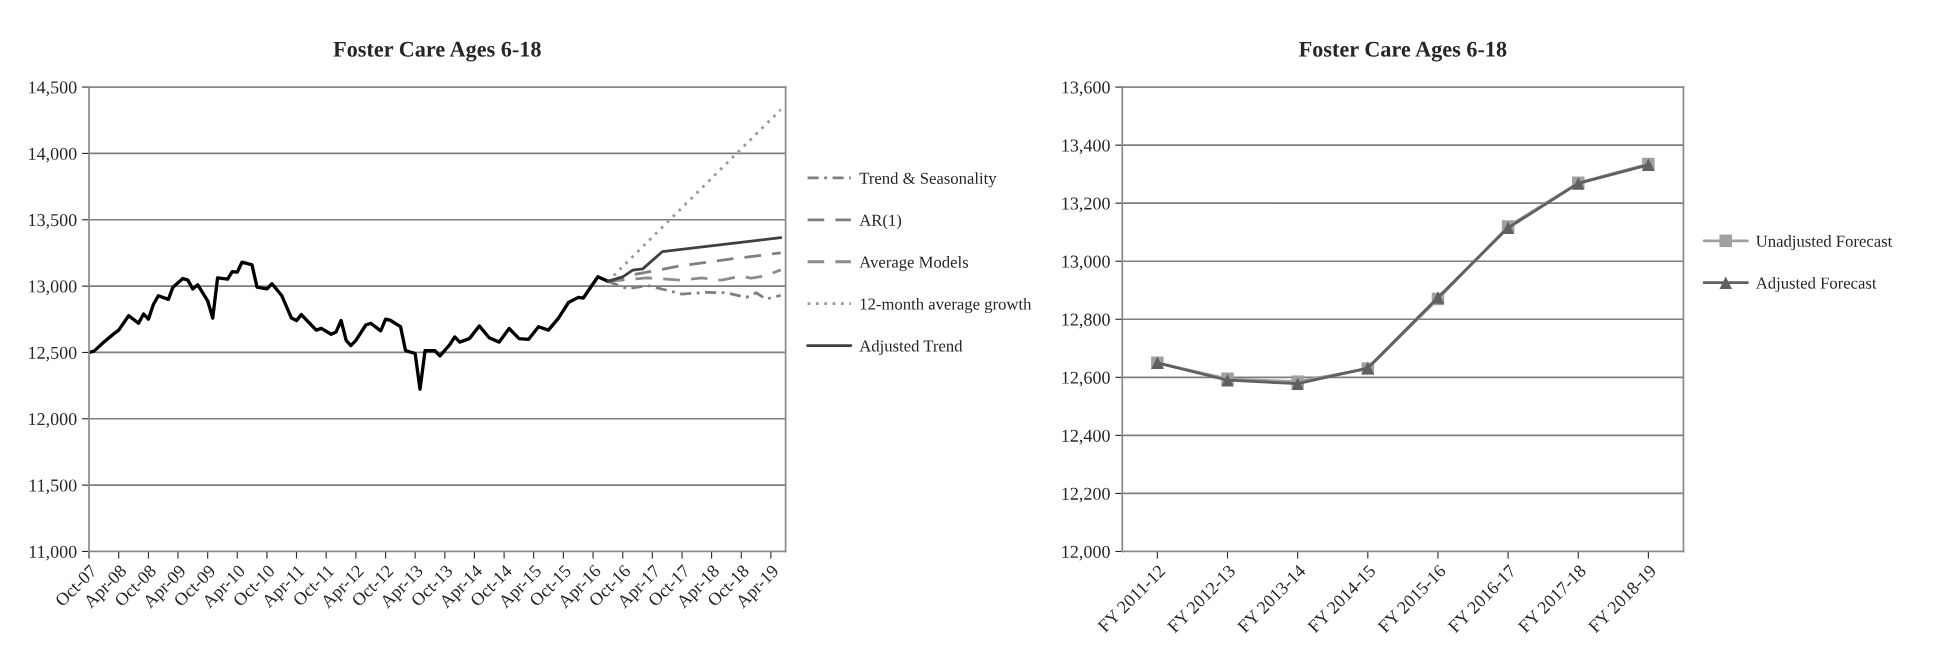  What do you see at coordinates (946, 305) in the screenshot?
I see `legend-label: 12-month average growth` at bounding box center [946, 305].